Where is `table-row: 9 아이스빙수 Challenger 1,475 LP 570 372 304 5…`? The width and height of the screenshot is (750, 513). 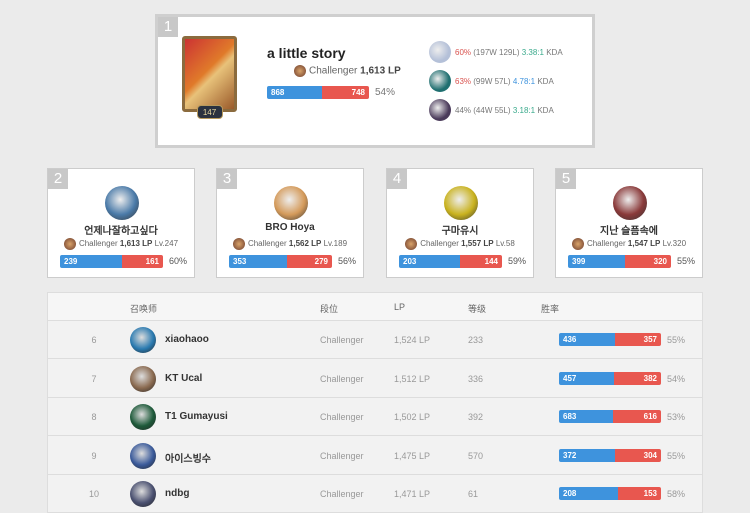
table-row: 9 아이스빙수 Challenger 1,475 LP 570 372 304 5… is located at coordinates (375, 456).